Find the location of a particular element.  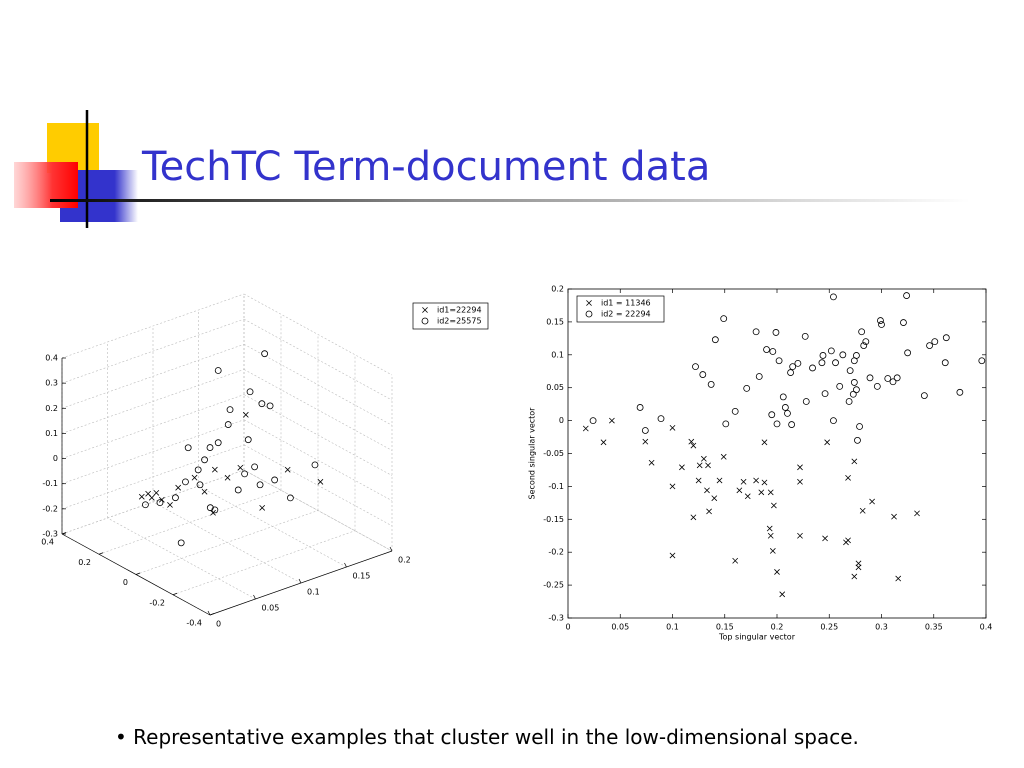

slide-title: TechTC Term-document data is located at coordinates (425, 167).